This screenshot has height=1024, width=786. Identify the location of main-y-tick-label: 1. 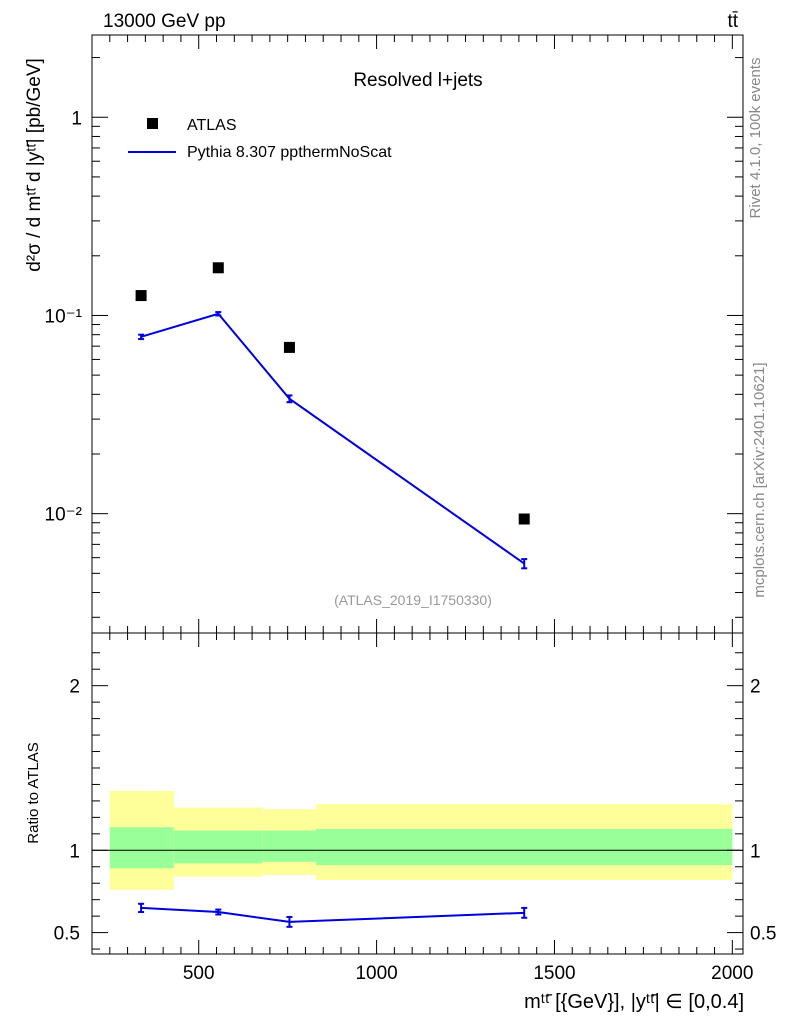
(76, 118).